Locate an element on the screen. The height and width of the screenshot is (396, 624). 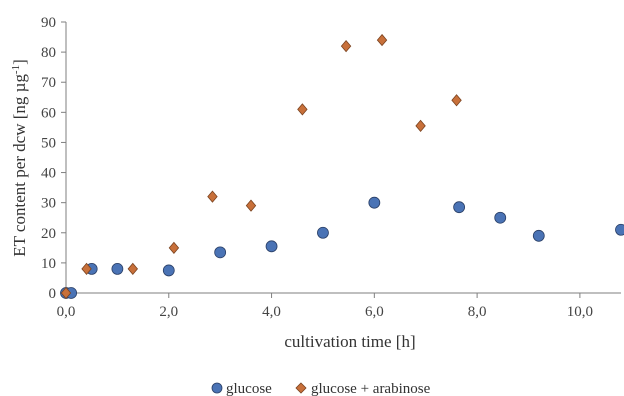
y-tick-label: 90 is located at coordinates (48, 23).